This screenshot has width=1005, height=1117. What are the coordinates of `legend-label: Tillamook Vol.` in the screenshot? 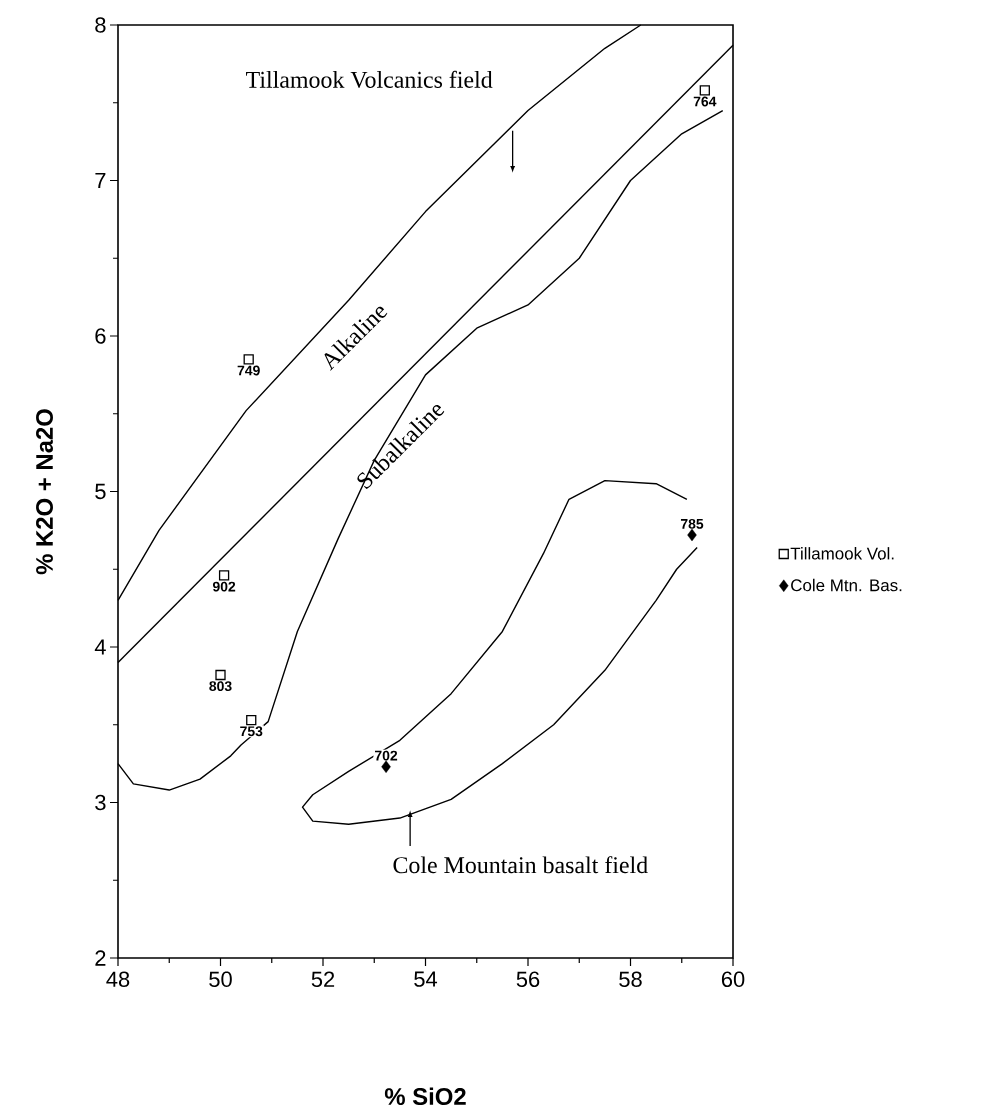 It's located at (842, 553).